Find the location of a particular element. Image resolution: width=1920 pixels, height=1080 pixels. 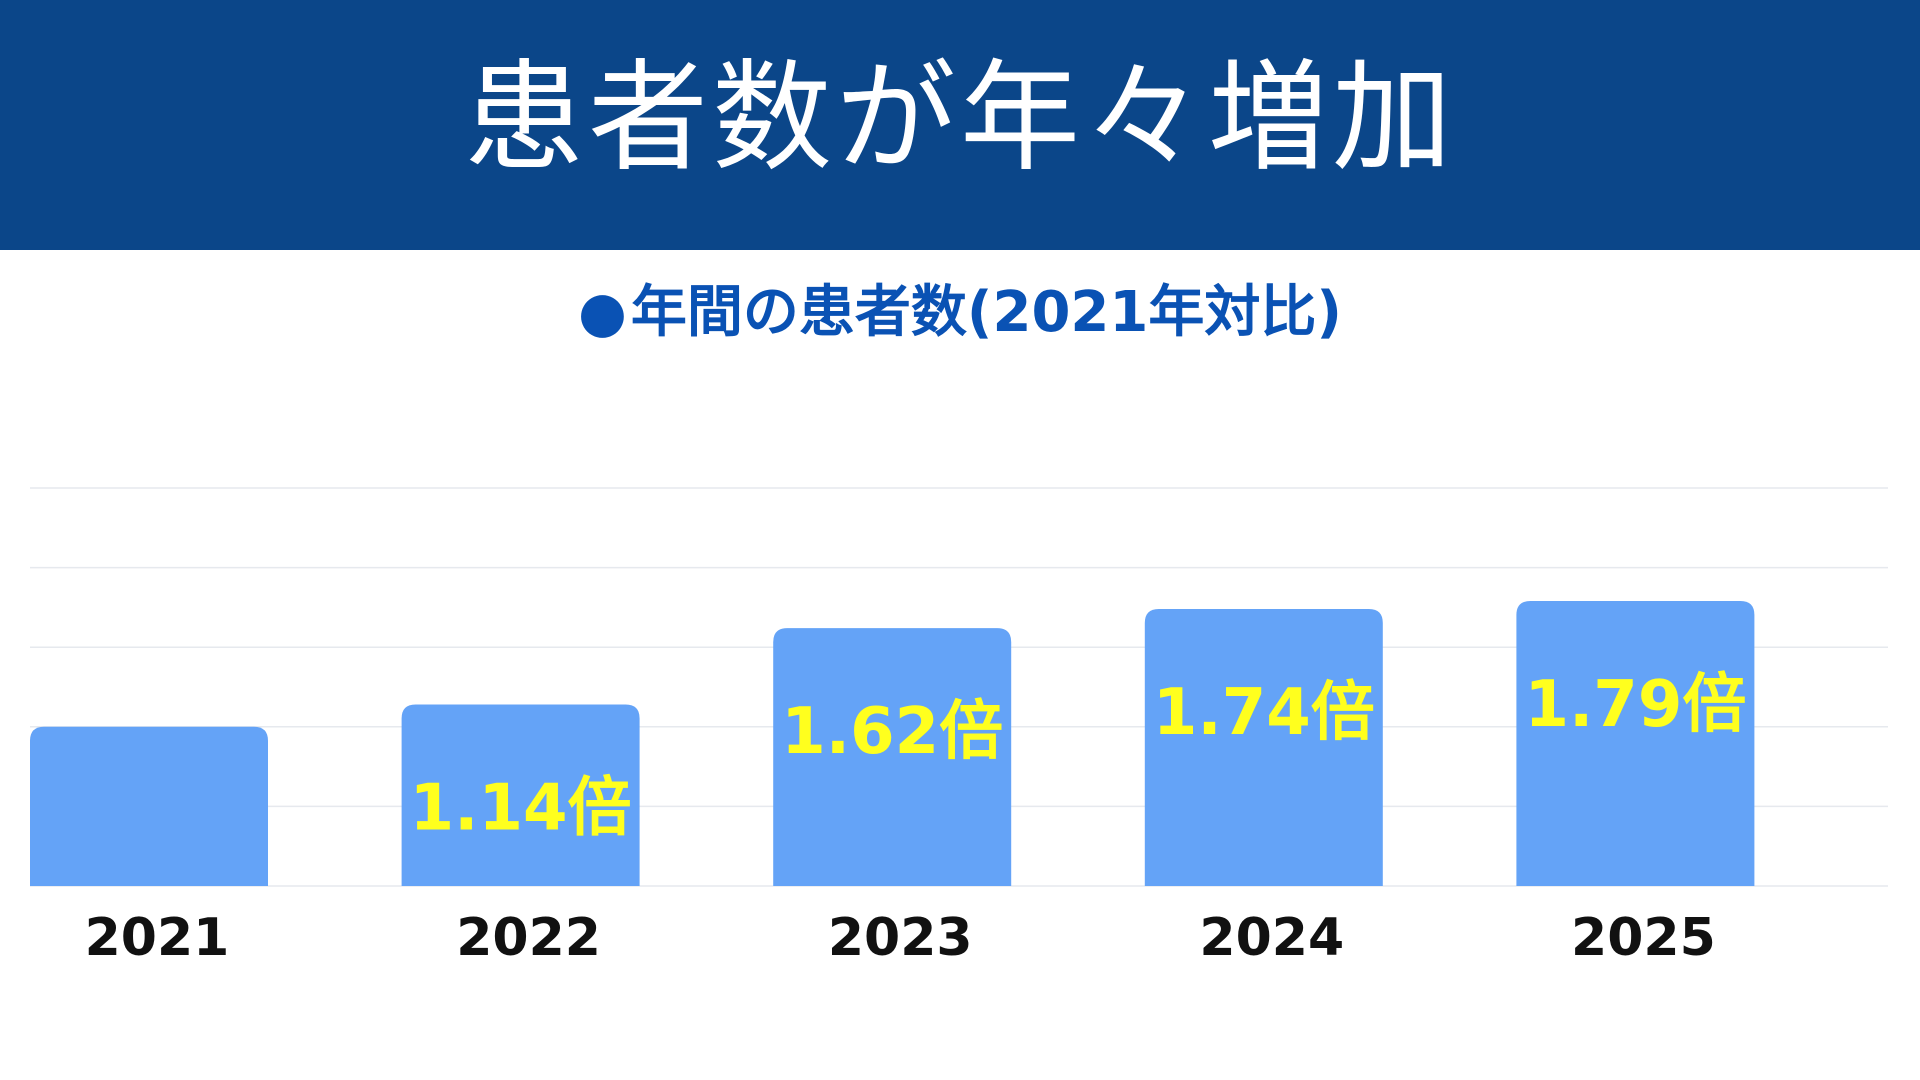

data-label-2023: 1.62倍 is located at coordinates (892, 732).